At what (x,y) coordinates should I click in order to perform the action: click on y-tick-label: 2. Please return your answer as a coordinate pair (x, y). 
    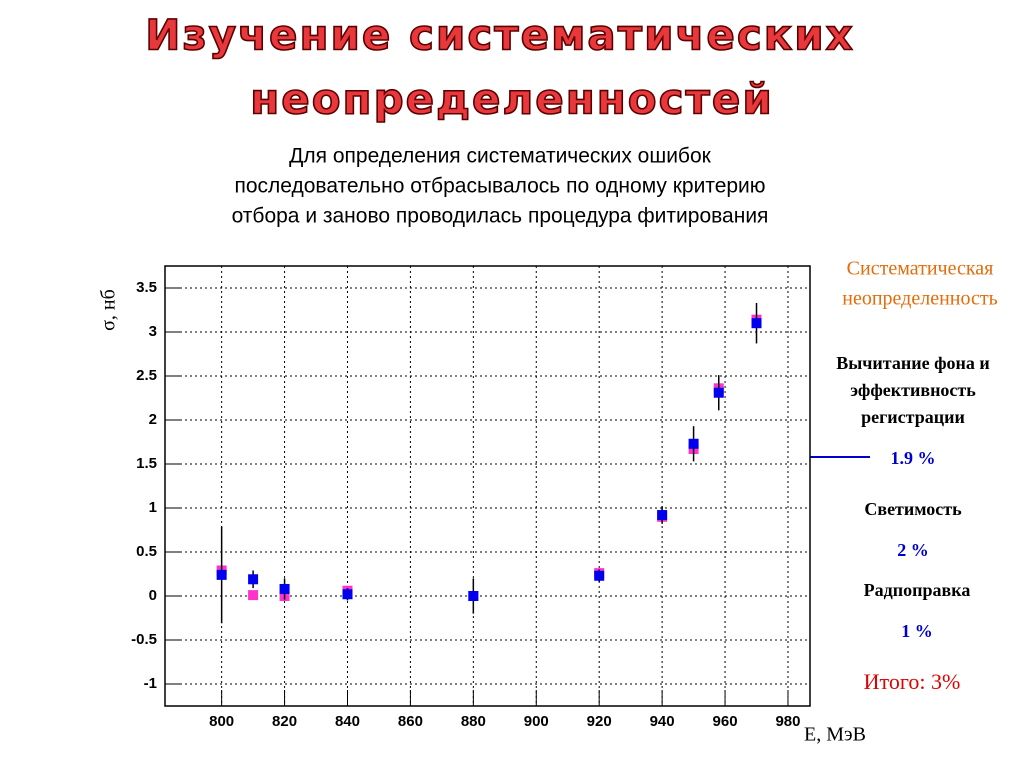
    Looking at the image, I should click on (153, 419).